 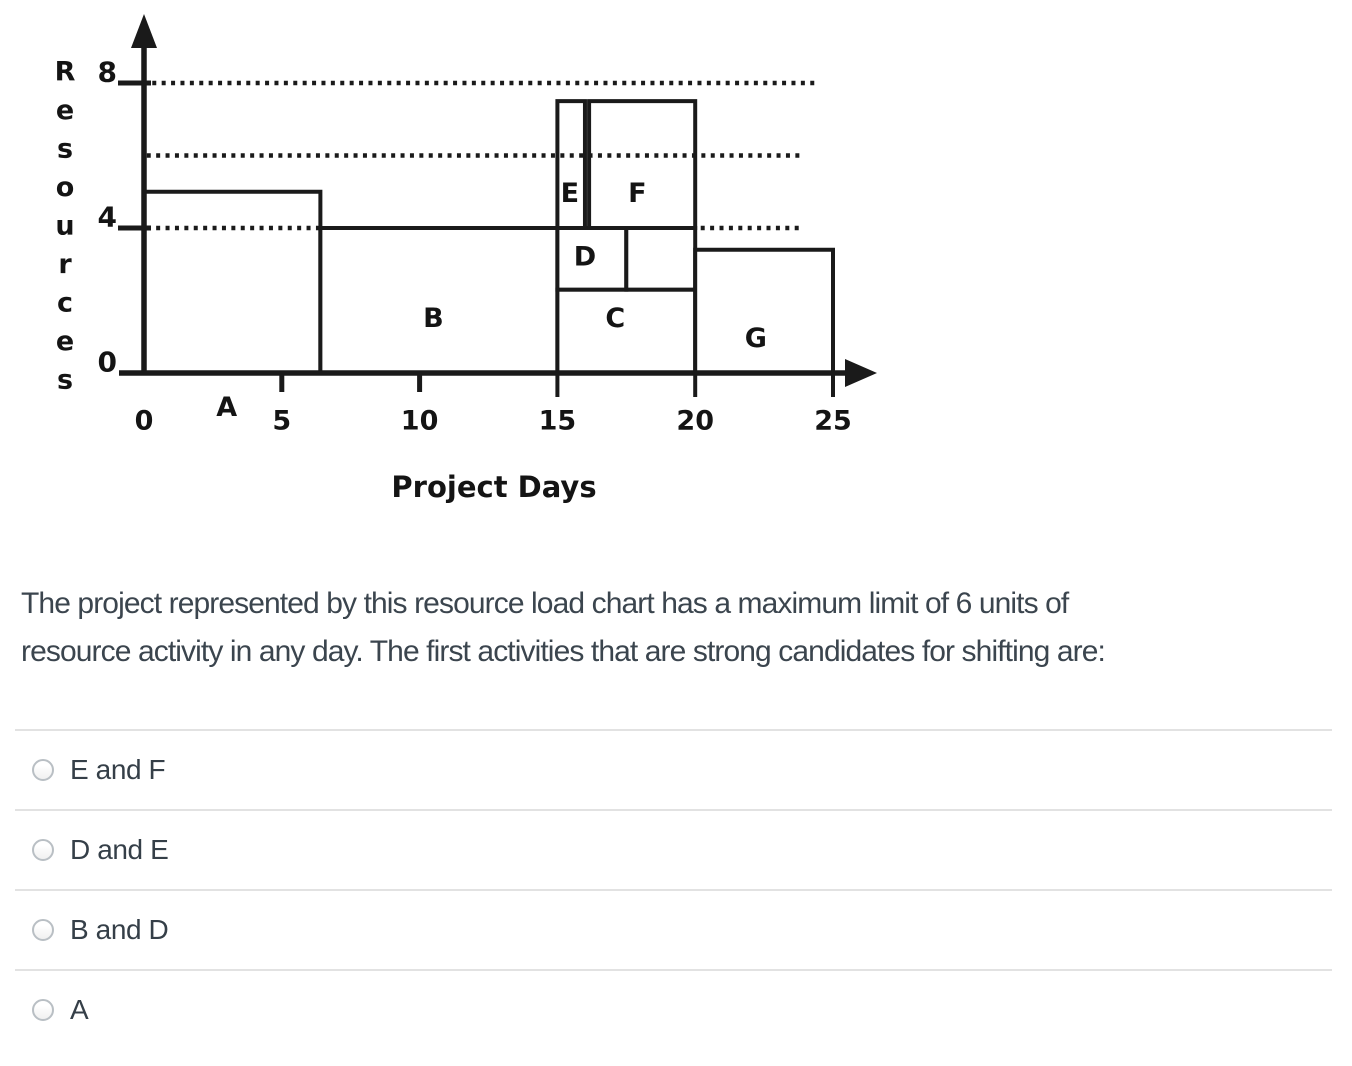 What do you see at coordinates (673, 769) in the screenshot?
I see `option-row-e-and-f: E and F` at bounding box center [673, 769].